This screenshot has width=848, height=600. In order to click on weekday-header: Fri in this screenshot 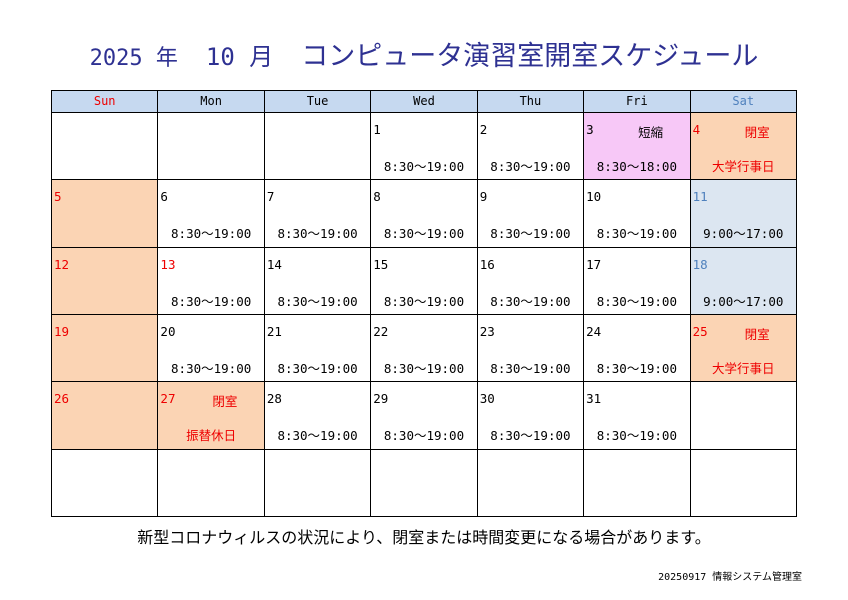, I will do `click(637, 101)`.